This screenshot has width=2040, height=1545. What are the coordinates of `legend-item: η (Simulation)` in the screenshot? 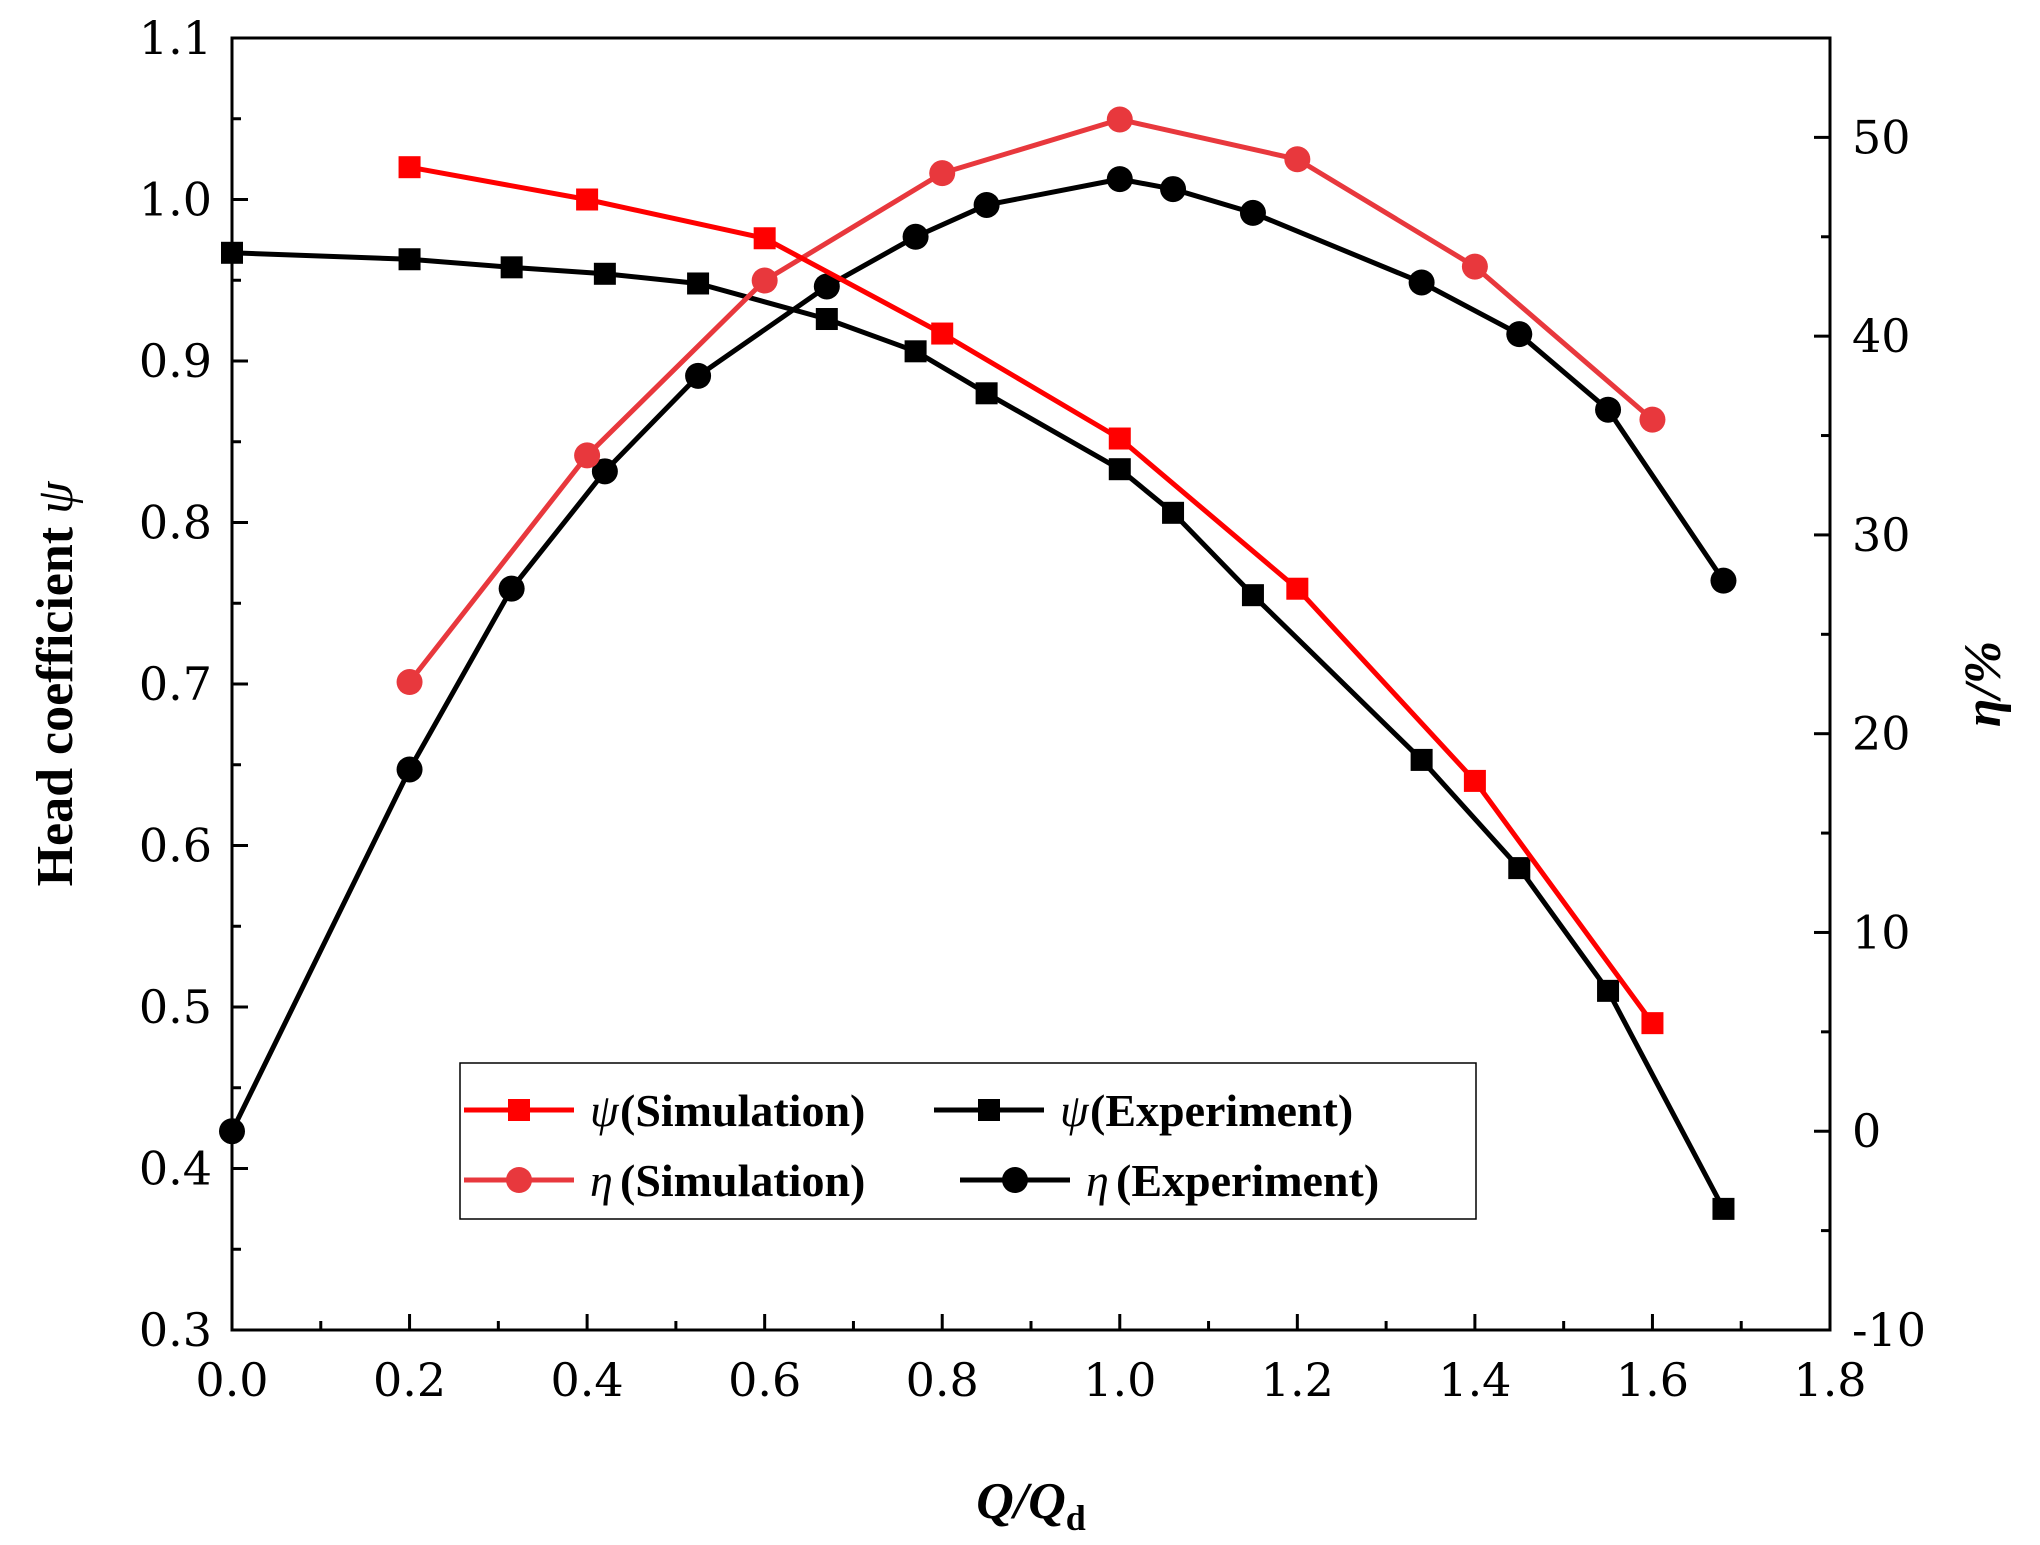 It's located at (664, 1180).